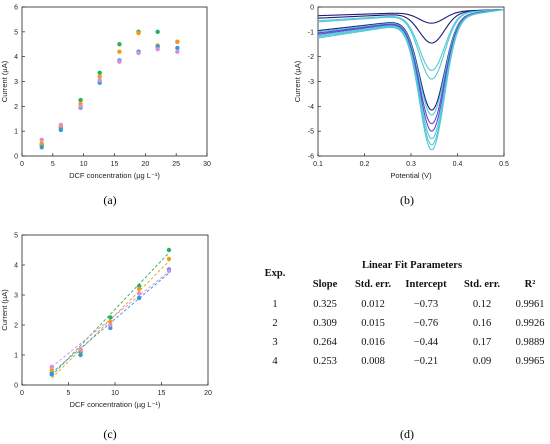 The height and width of the screenshot is (444, 550). I want to click on b-y-tick-label: 0, so click(312, 8).